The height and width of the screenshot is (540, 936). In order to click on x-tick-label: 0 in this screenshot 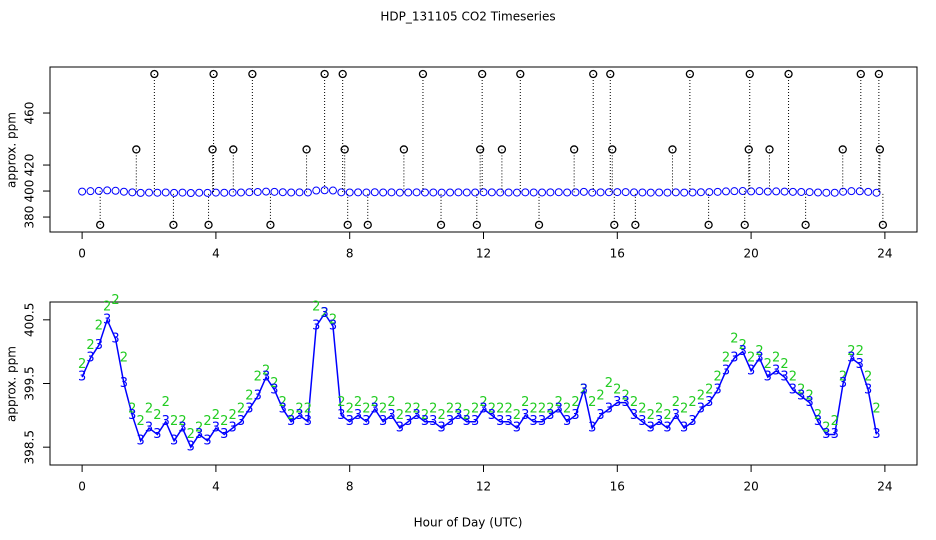, I will do `click(82, 487)`.